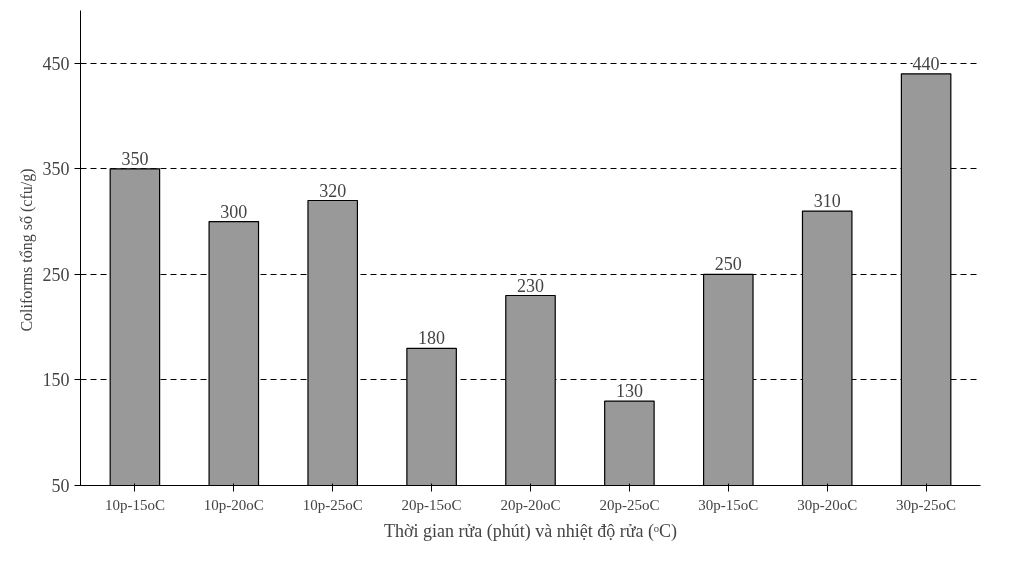  I want to click on x-tick-label: 30p-25oC, so click(926, 504).